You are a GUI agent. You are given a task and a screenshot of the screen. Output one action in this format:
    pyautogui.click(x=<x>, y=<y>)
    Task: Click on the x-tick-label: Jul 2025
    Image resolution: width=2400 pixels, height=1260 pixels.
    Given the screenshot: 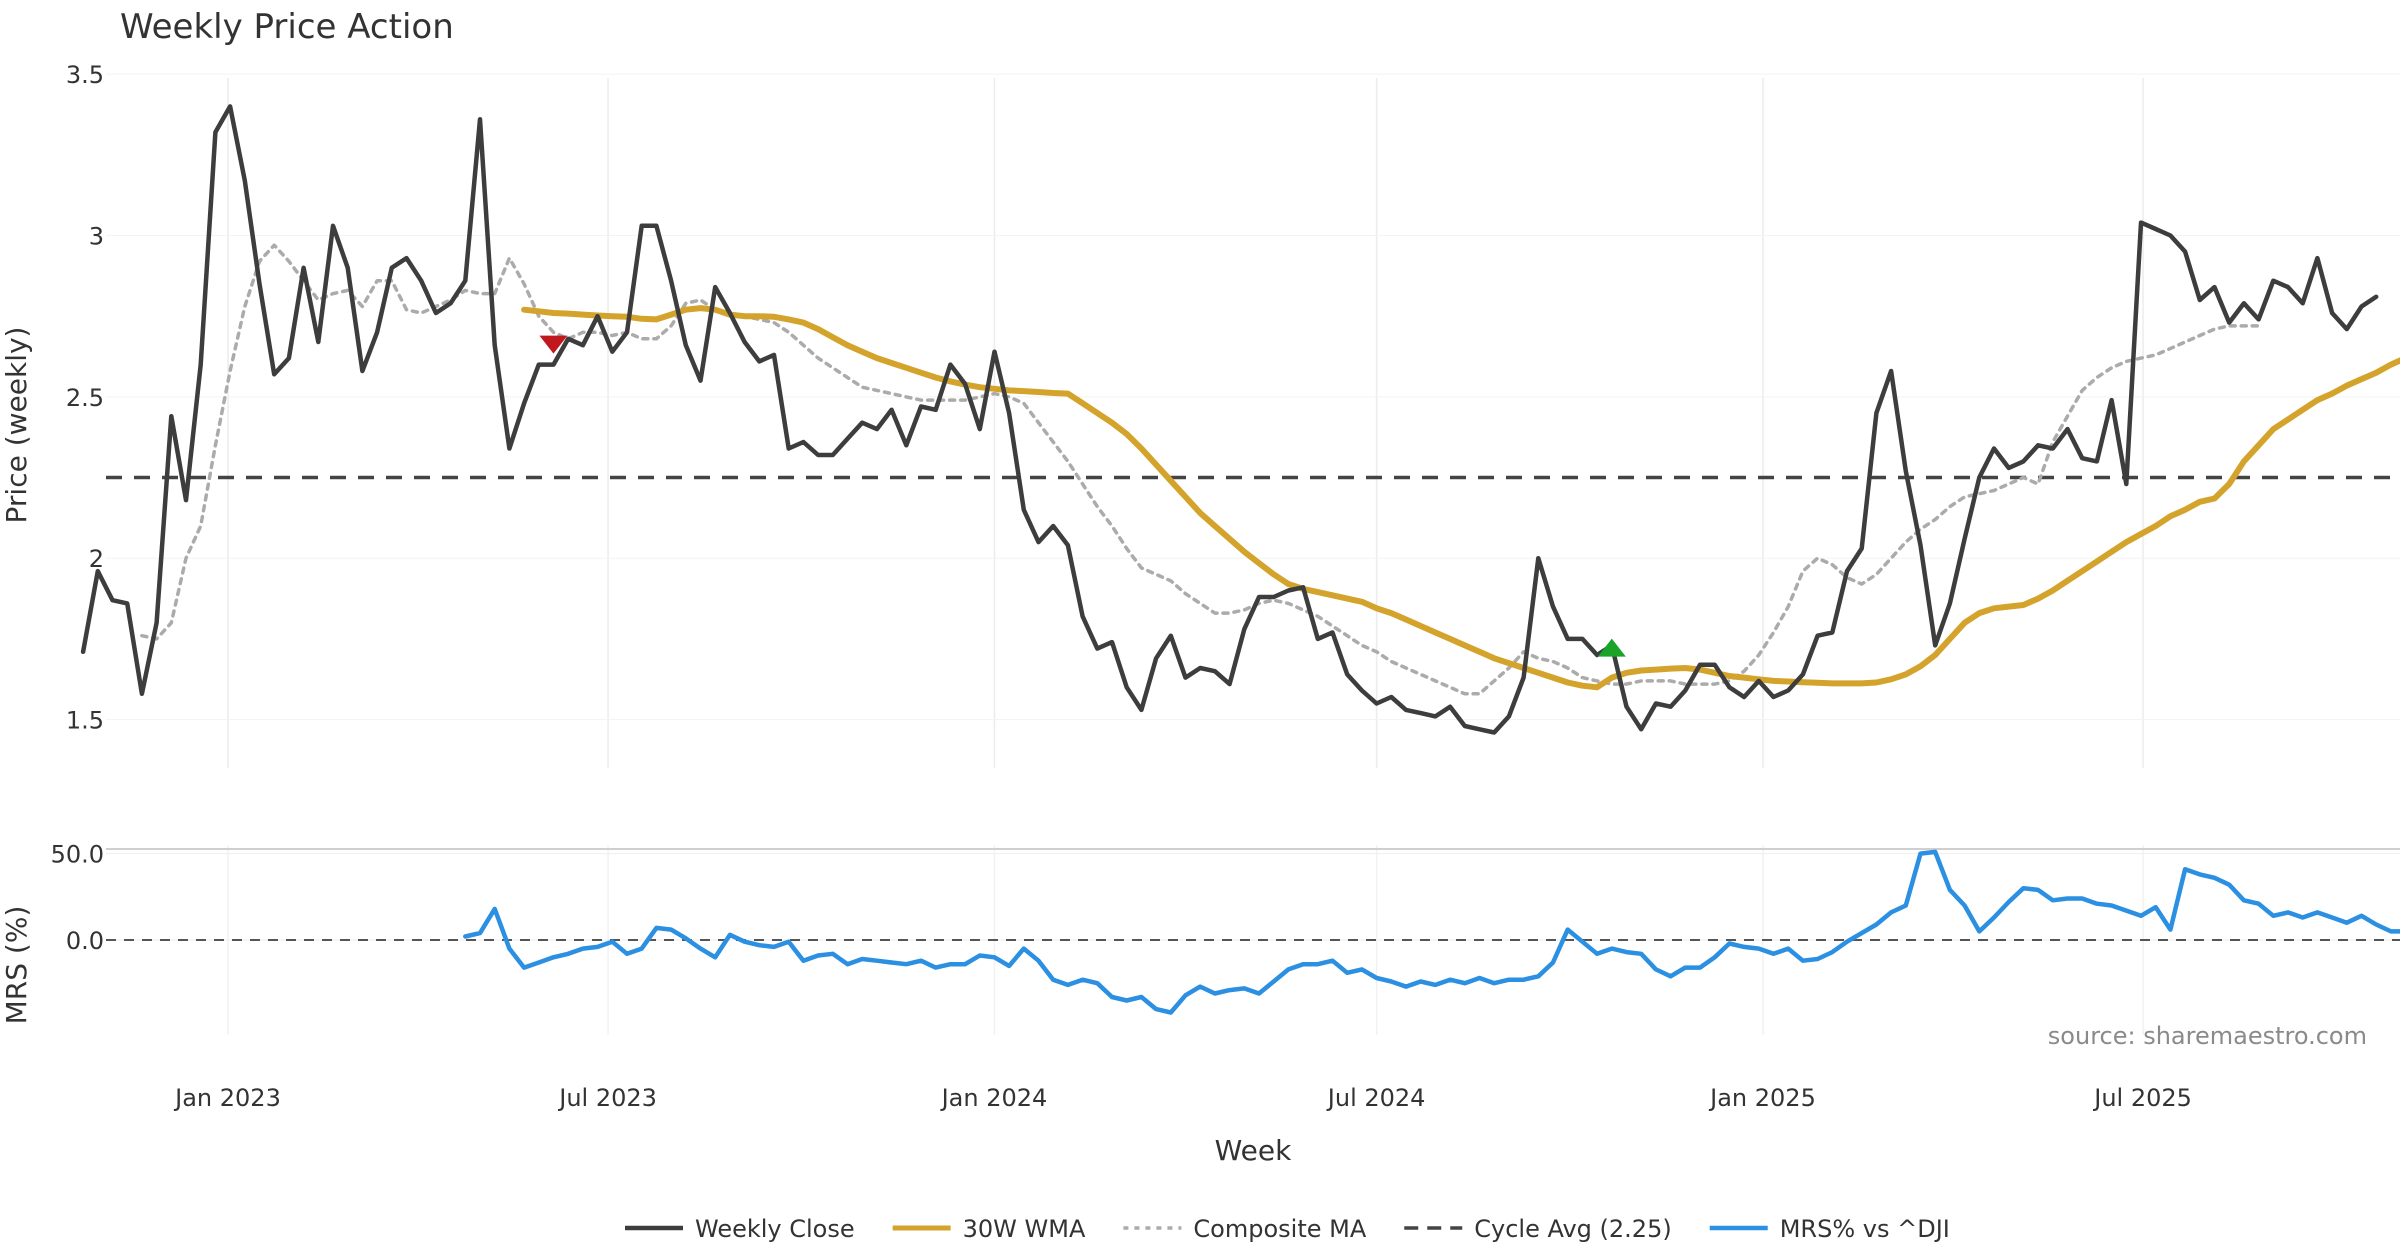 What is the action you would take?
    pyautogui.click(x=2142, y=1098)
    